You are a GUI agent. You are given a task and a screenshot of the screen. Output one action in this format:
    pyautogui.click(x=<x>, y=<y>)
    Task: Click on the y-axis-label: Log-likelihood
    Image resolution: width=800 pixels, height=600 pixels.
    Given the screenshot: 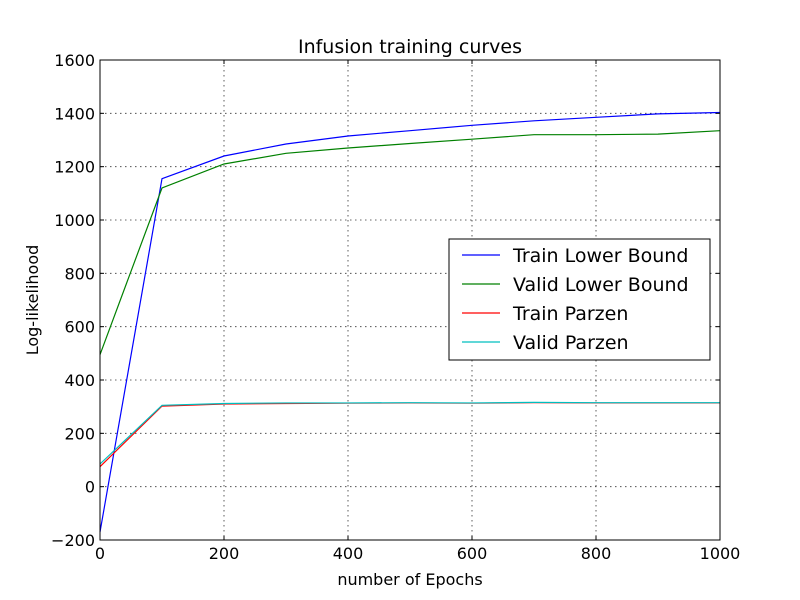 What is the action you would take?
    pyautogui.click(x=32, y=300)
    